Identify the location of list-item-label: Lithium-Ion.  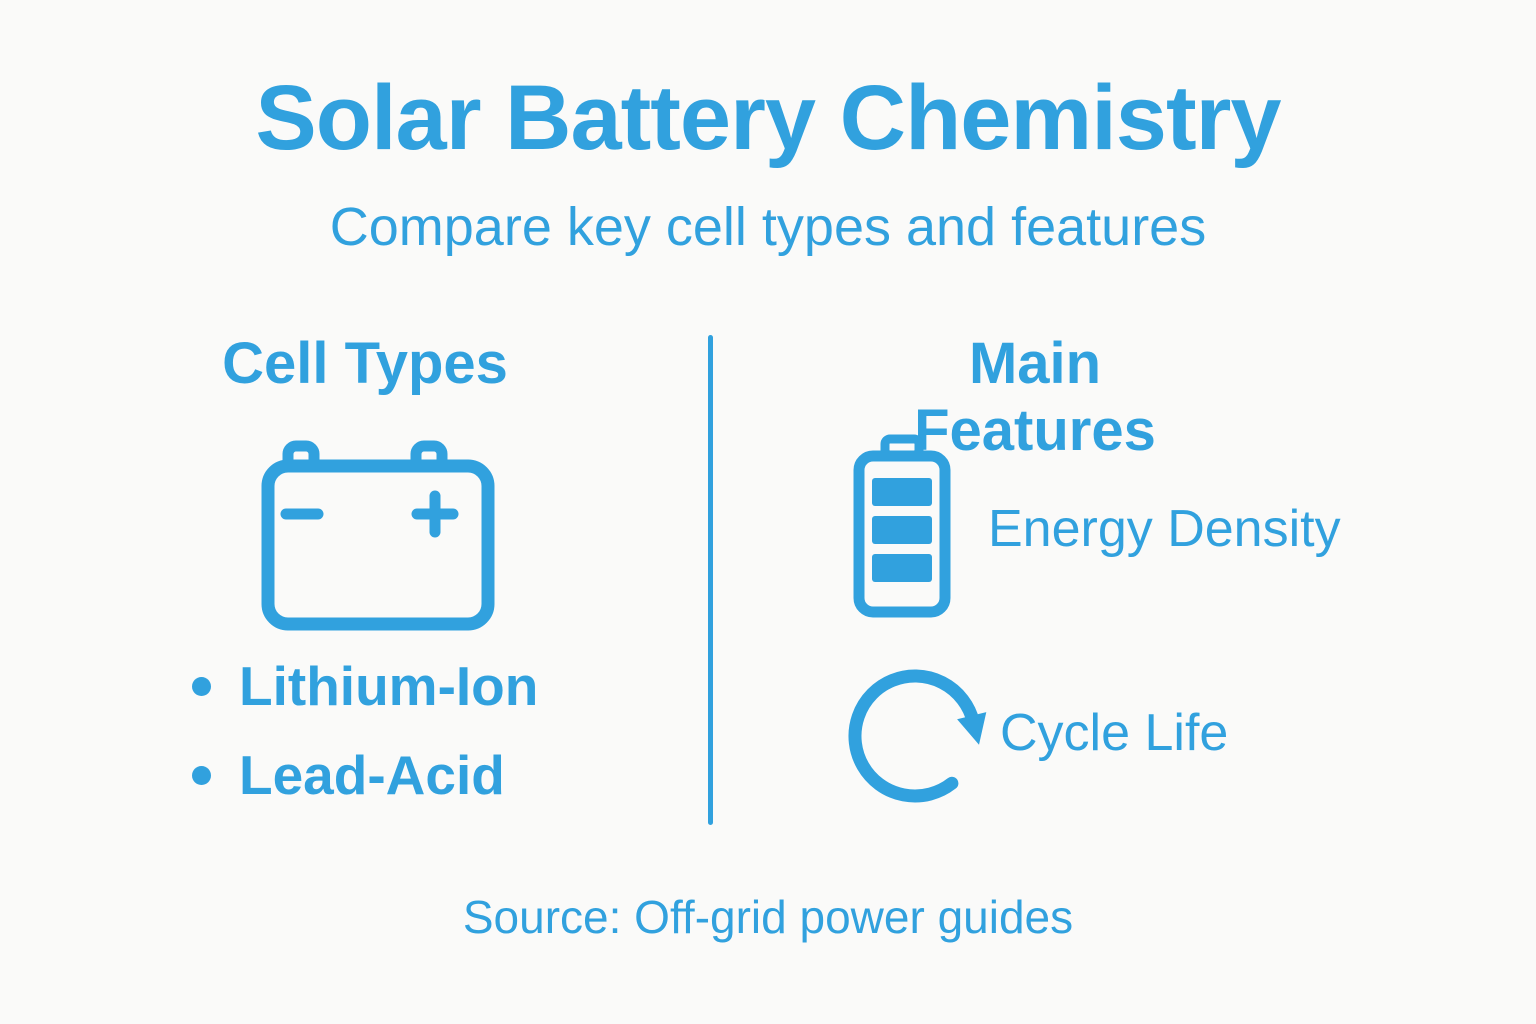
(389, 686).